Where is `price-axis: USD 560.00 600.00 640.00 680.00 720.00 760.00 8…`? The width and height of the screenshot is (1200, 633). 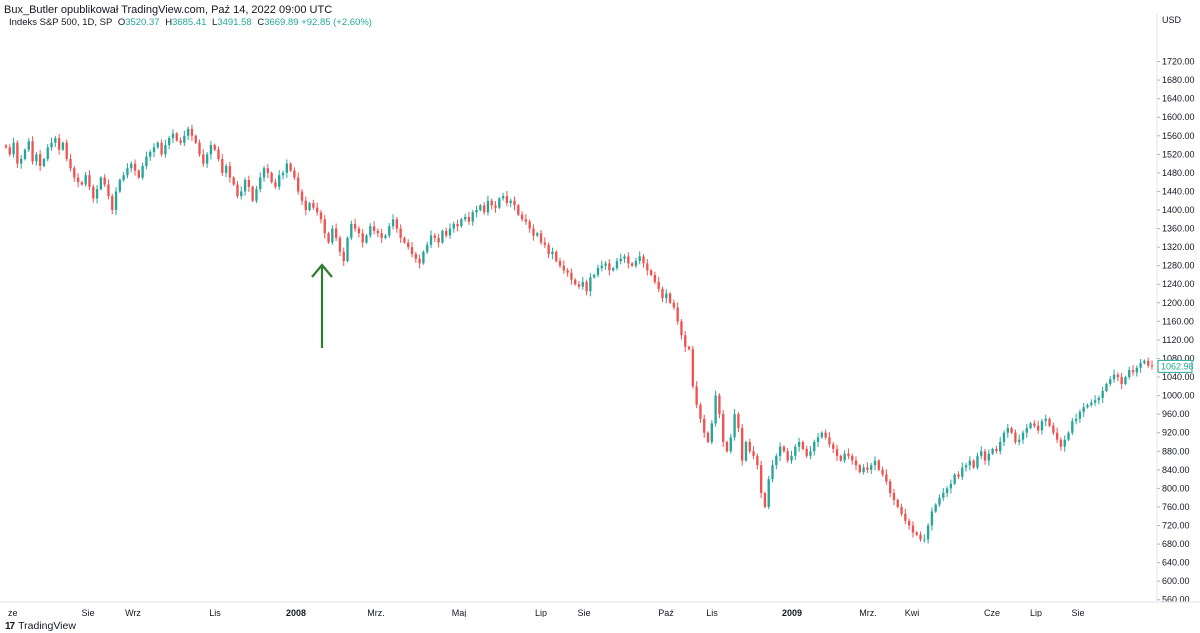 price-axis: USD 560.00 600.00 640.00 680.00 720.00 760.00 8… is located at coordinates (1175, 309).